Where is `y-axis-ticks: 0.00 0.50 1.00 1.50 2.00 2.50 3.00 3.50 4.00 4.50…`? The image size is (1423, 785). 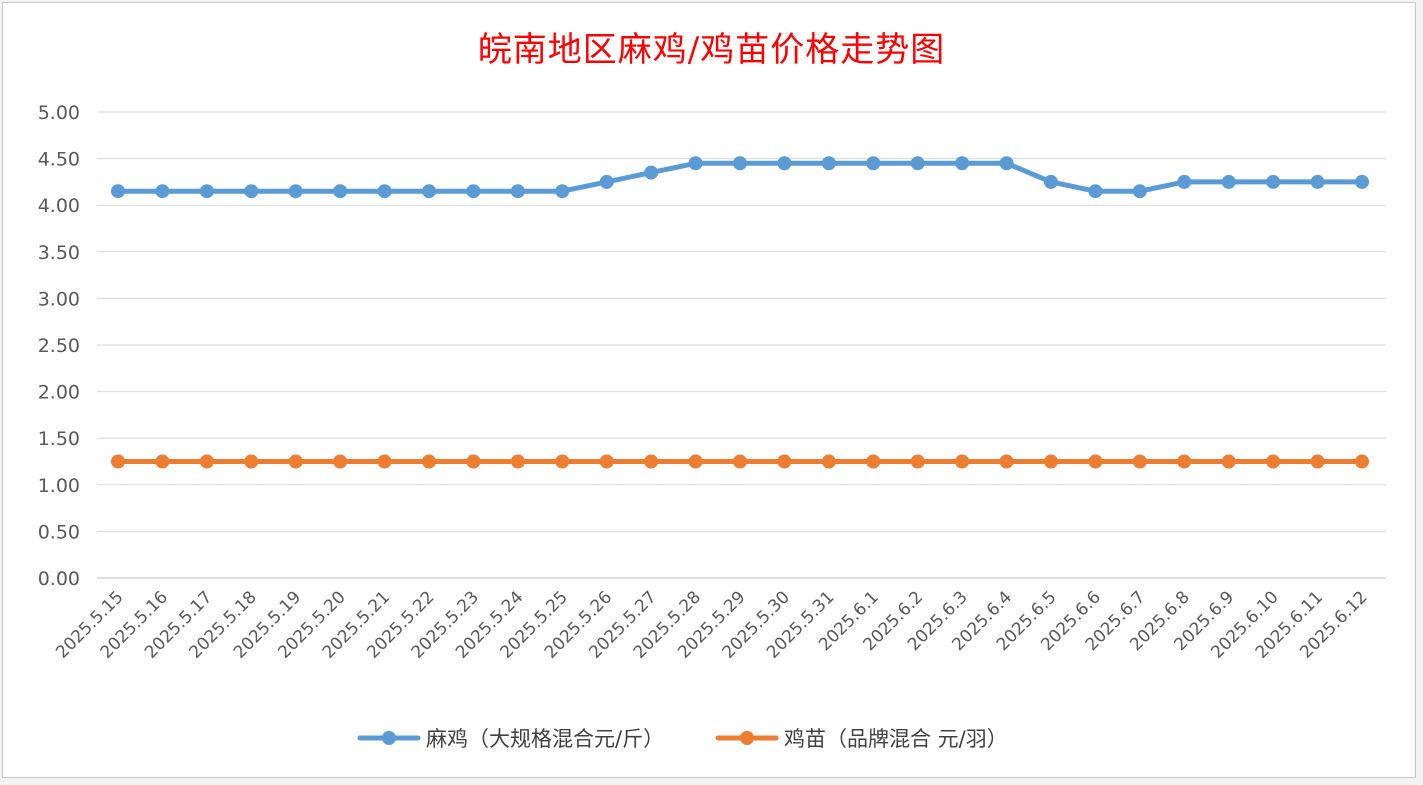 y-axis-ticks: 0.00 0.50 1.00 1.50 2.00 2.50 3.00 3.50 4.00 4.50… is located at coordinates (59, 346).